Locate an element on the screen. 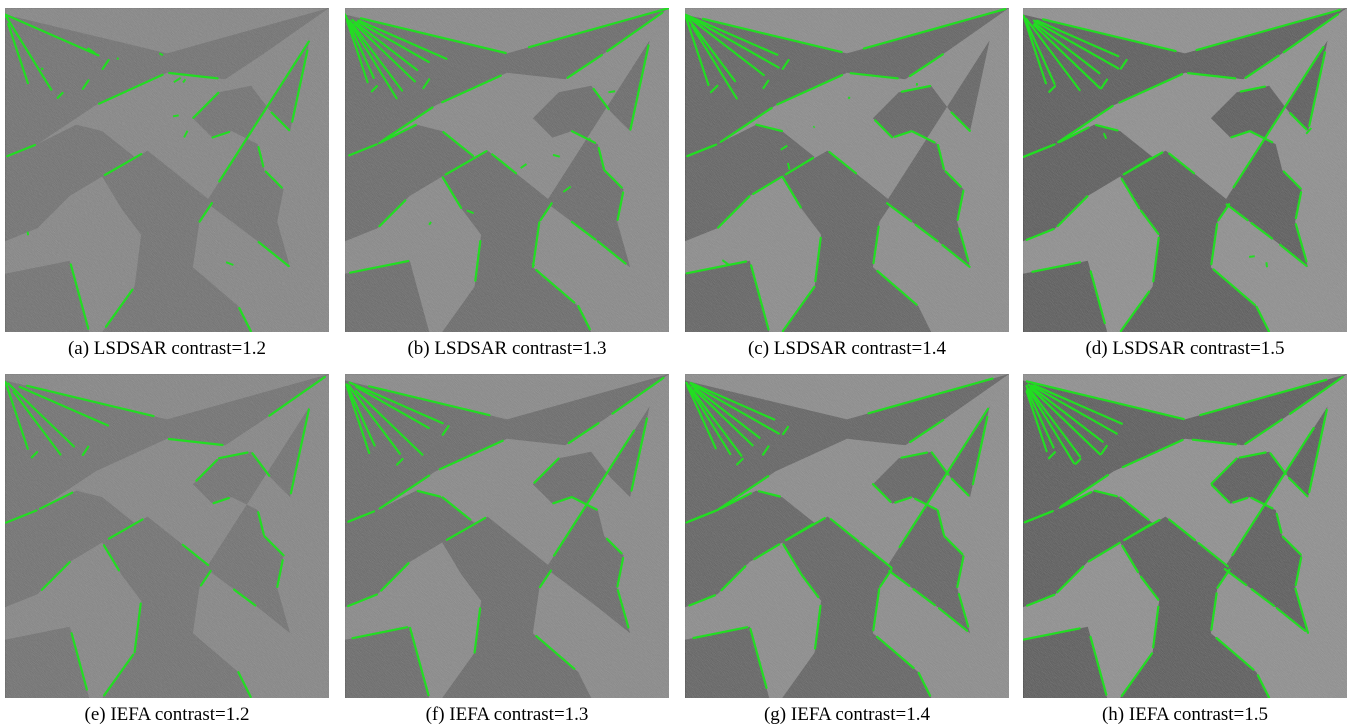 This screenshot has width=1349, height=728. panel-h: (h) IEFA contrast=1.5 is located at coordinates (1185, 549).